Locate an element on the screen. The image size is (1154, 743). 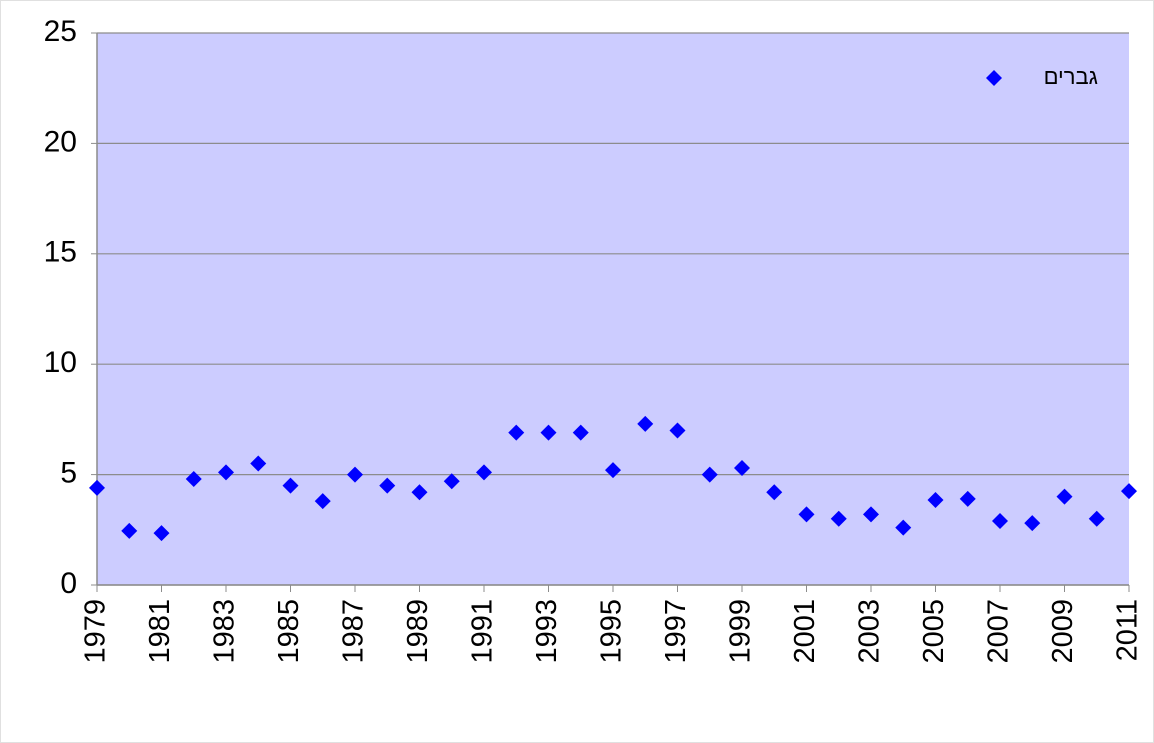
x-tick-label: 1995 is located at coordinates (612, 631).